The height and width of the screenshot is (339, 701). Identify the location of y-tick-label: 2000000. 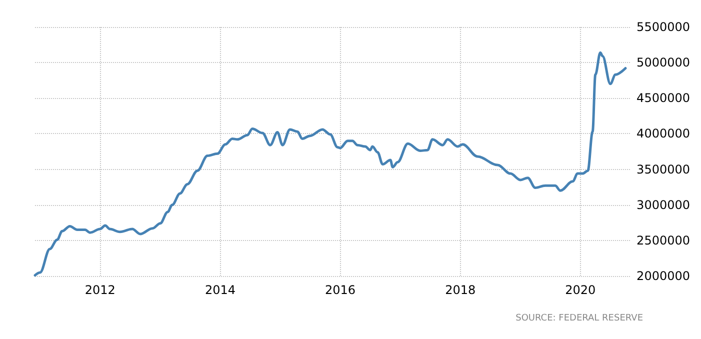
(663, 276).